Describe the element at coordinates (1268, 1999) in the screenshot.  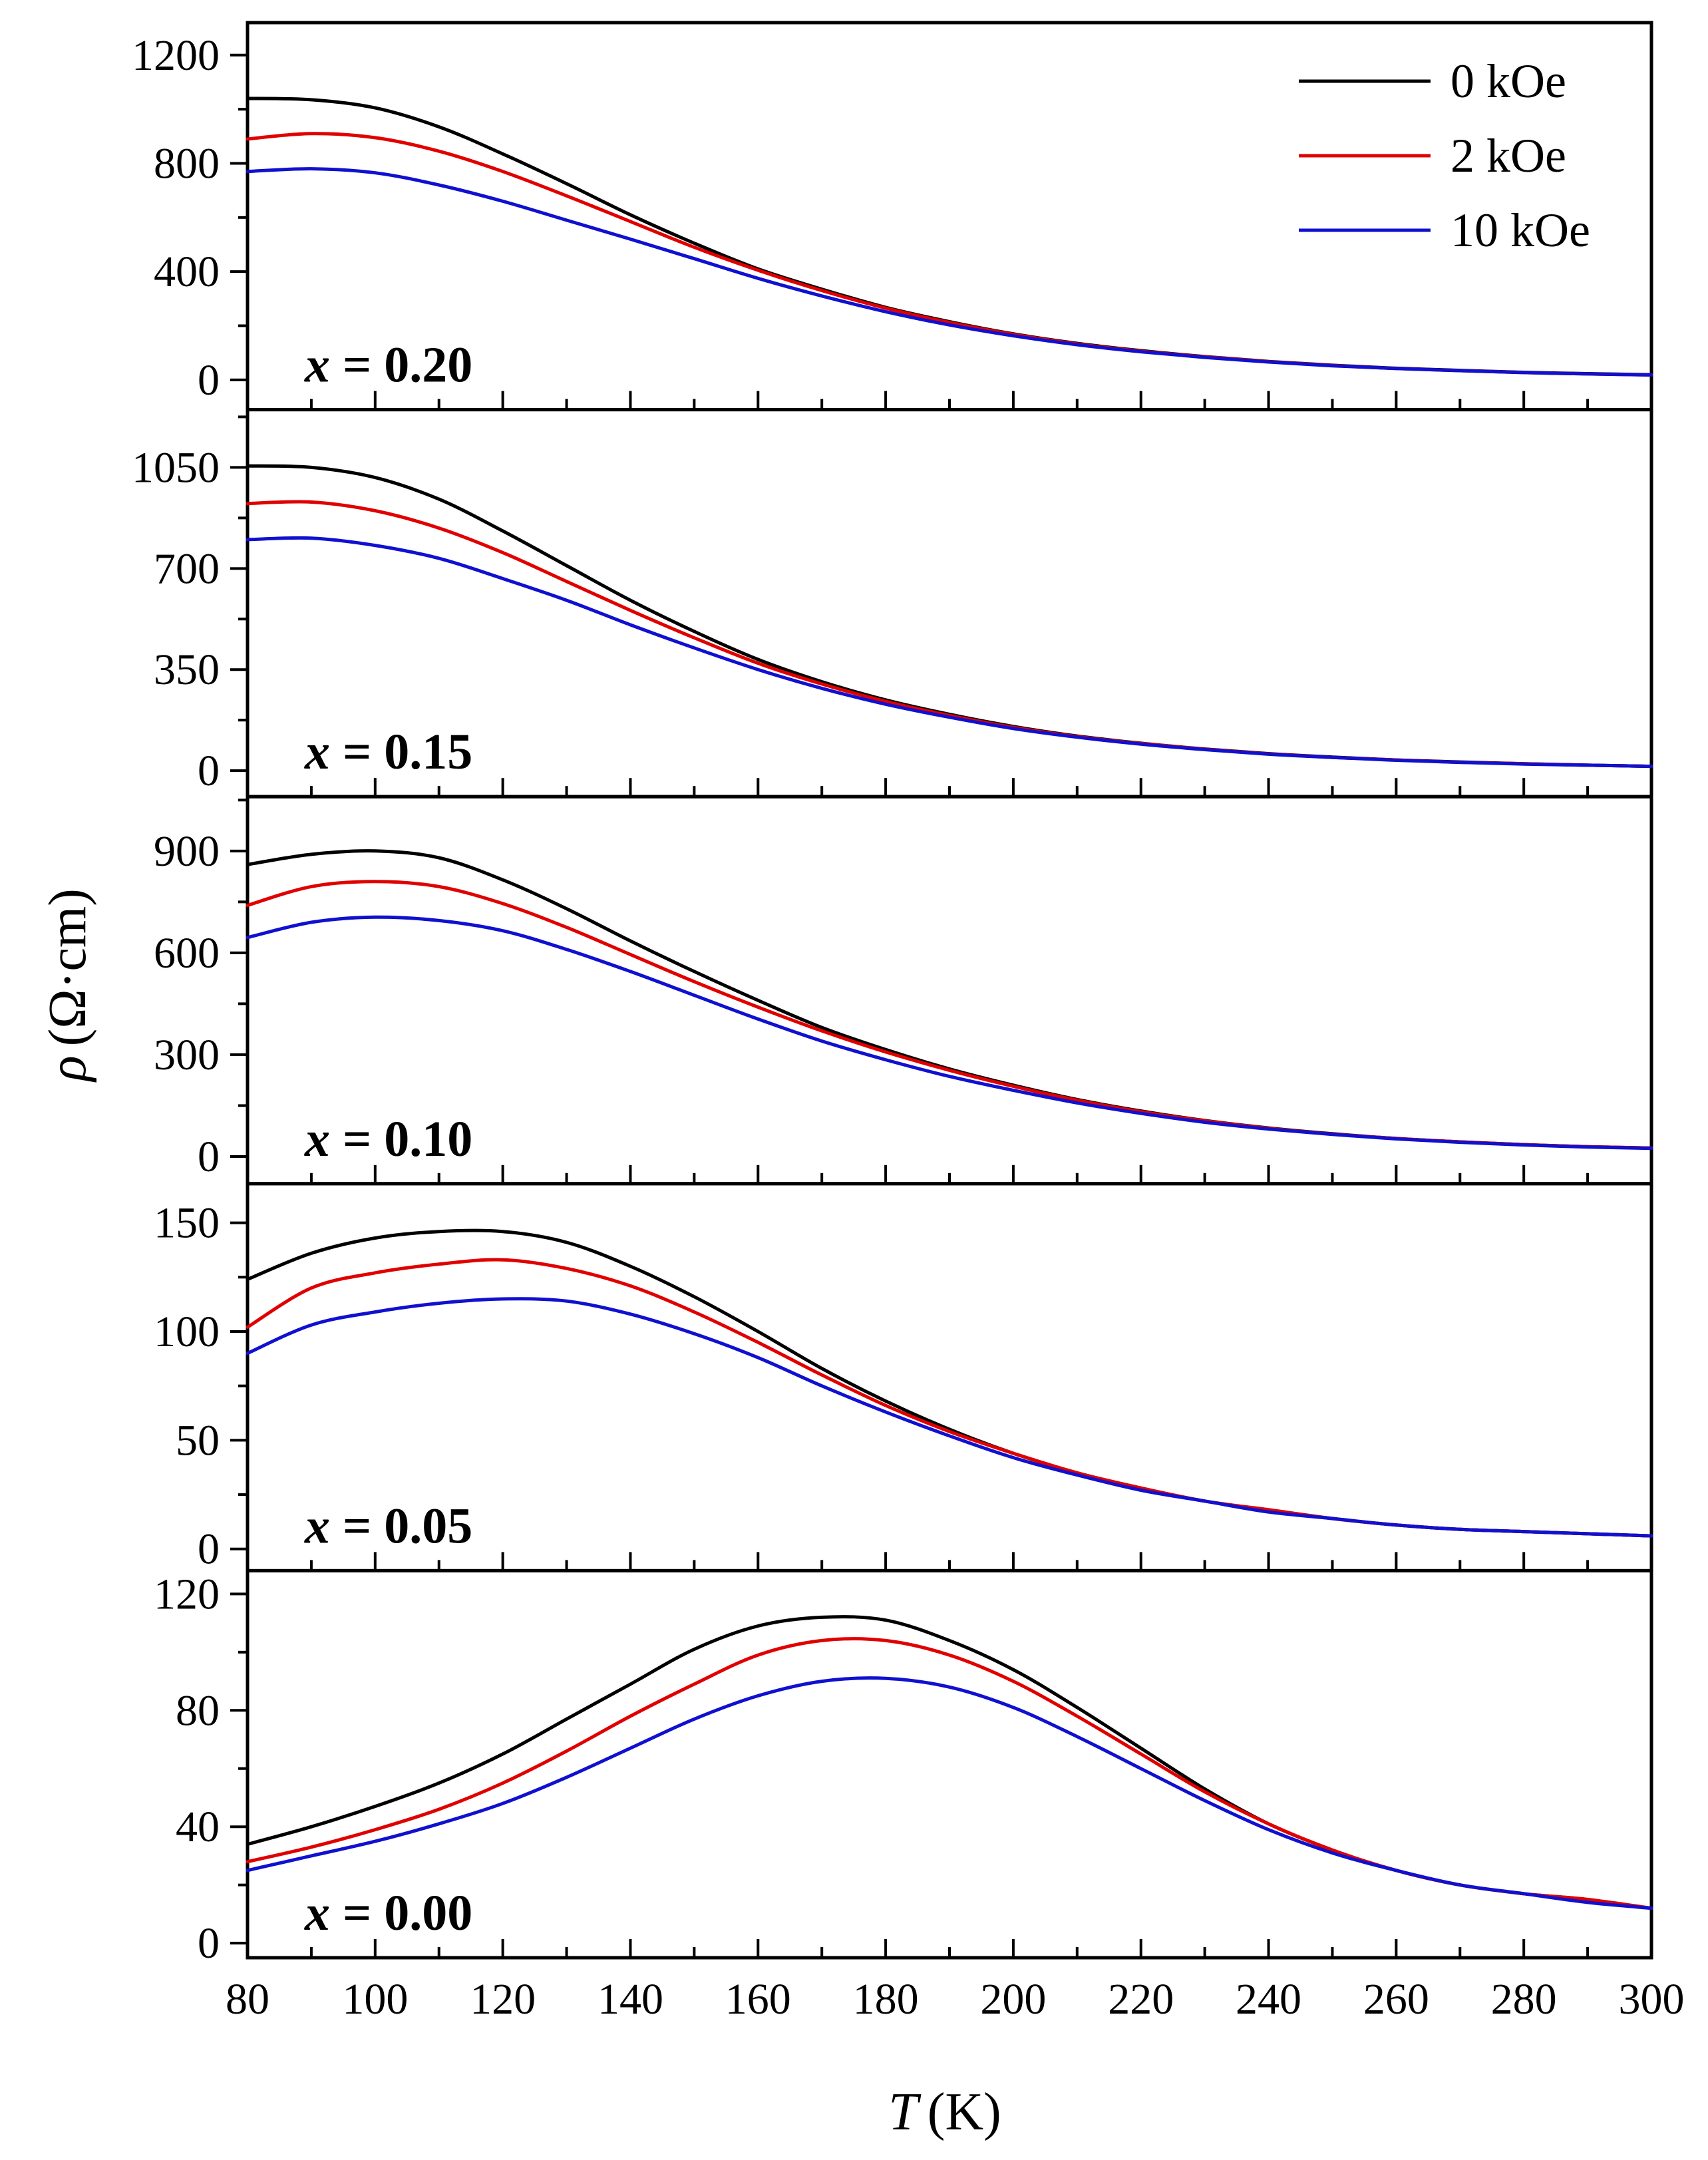
I see `x-tick-label: 240` at that location.